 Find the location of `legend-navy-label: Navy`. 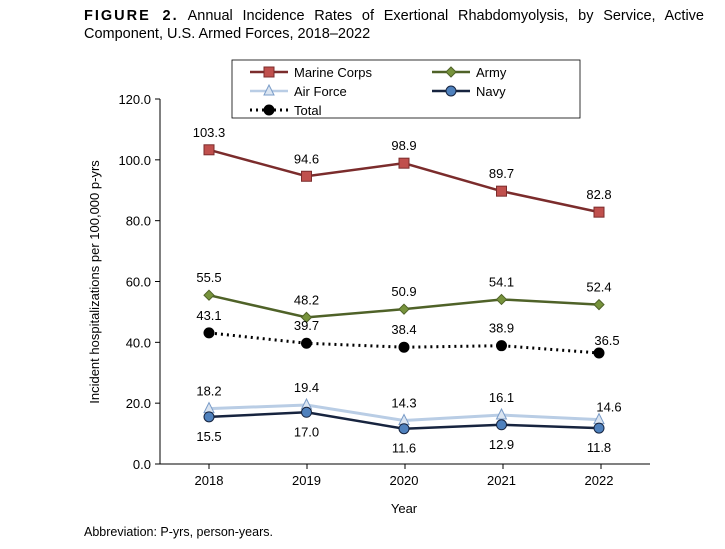

legend-navy-label: Navy is located at coordinates (491, 91).